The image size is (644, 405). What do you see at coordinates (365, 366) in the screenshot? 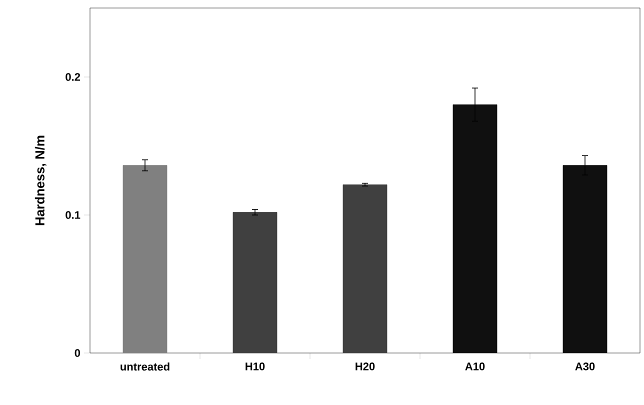
I see `x-tick-label: H20` at bounding box center [365, 366].